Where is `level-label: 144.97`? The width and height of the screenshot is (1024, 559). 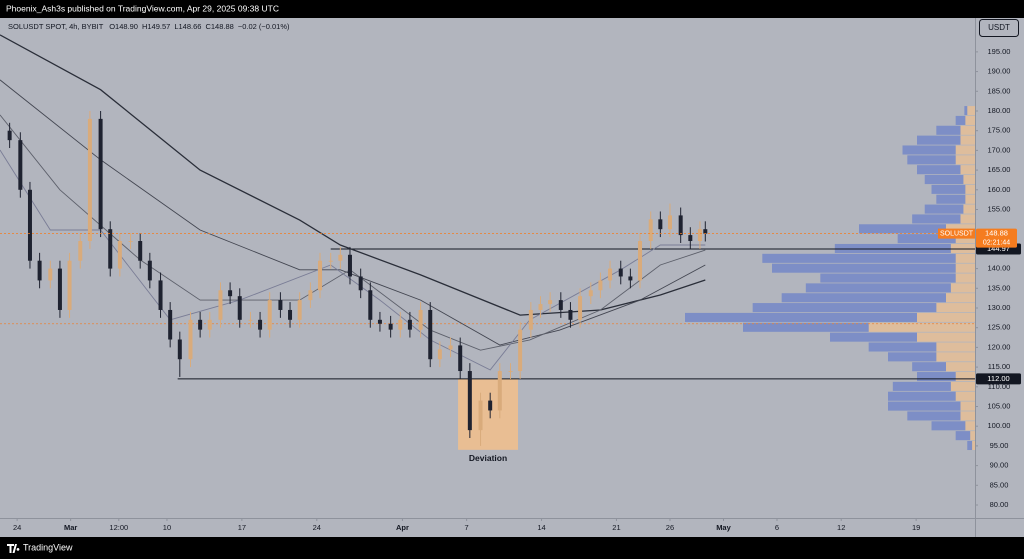
level-label: 144.97 is located at coordinates (998, 248).